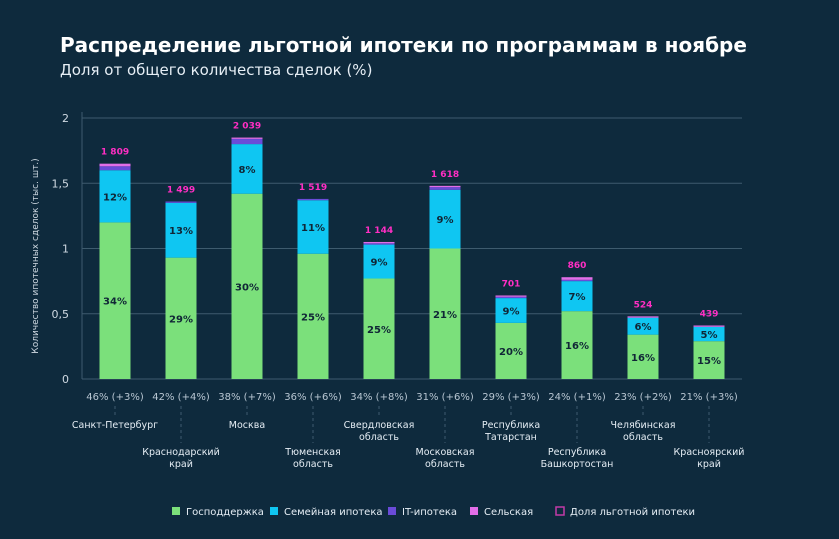 The width and height of the screenshot is (839, 539). What do you see at coordinates (65, 249) in the screenshot?
I see `y-tick-label: 1` at bounding box center [65, 249].